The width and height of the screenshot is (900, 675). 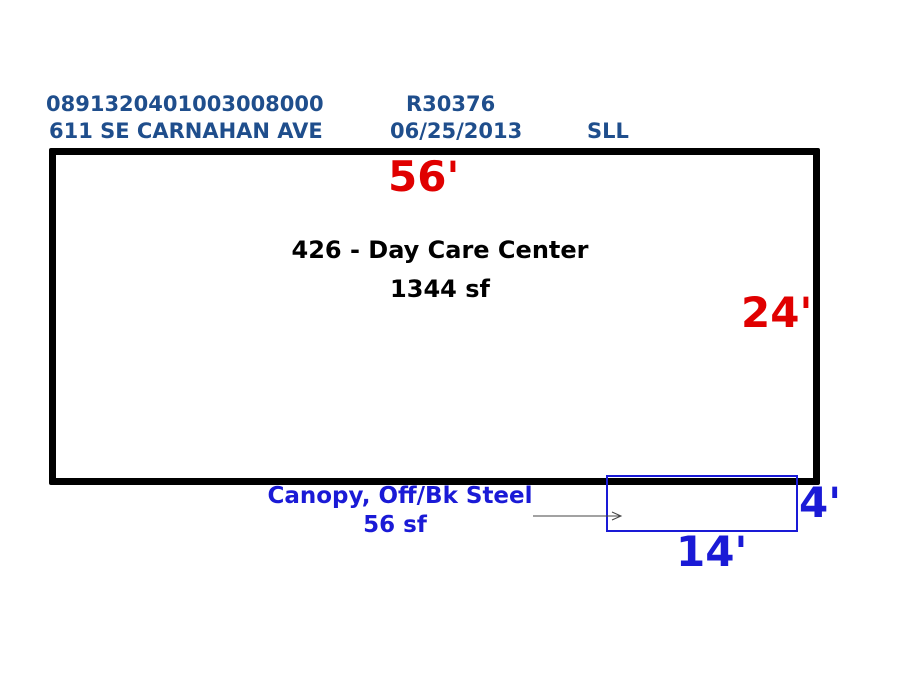 What do you see at coordinates (456, 131) in the screenshot?
I see `sketch-date: 06/25/2013` at bounding box center [456, 131].